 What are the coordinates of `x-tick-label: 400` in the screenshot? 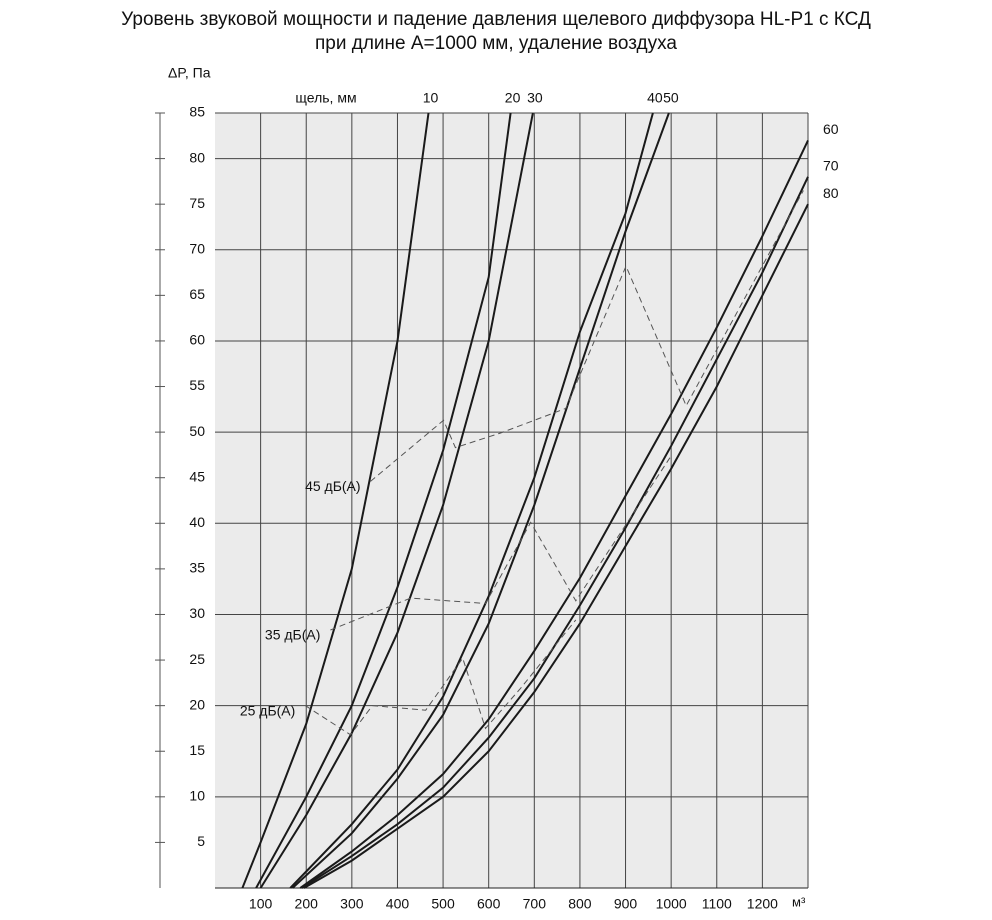 It's located at (398, 904).